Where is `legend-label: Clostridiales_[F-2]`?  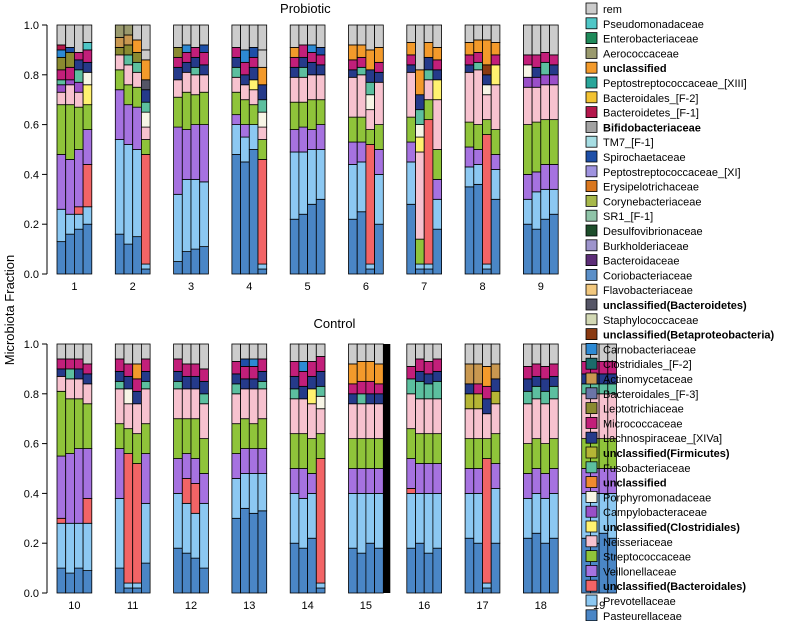 legend-label: Clostridiales_[F-2] is located at coordinates (647, 365).